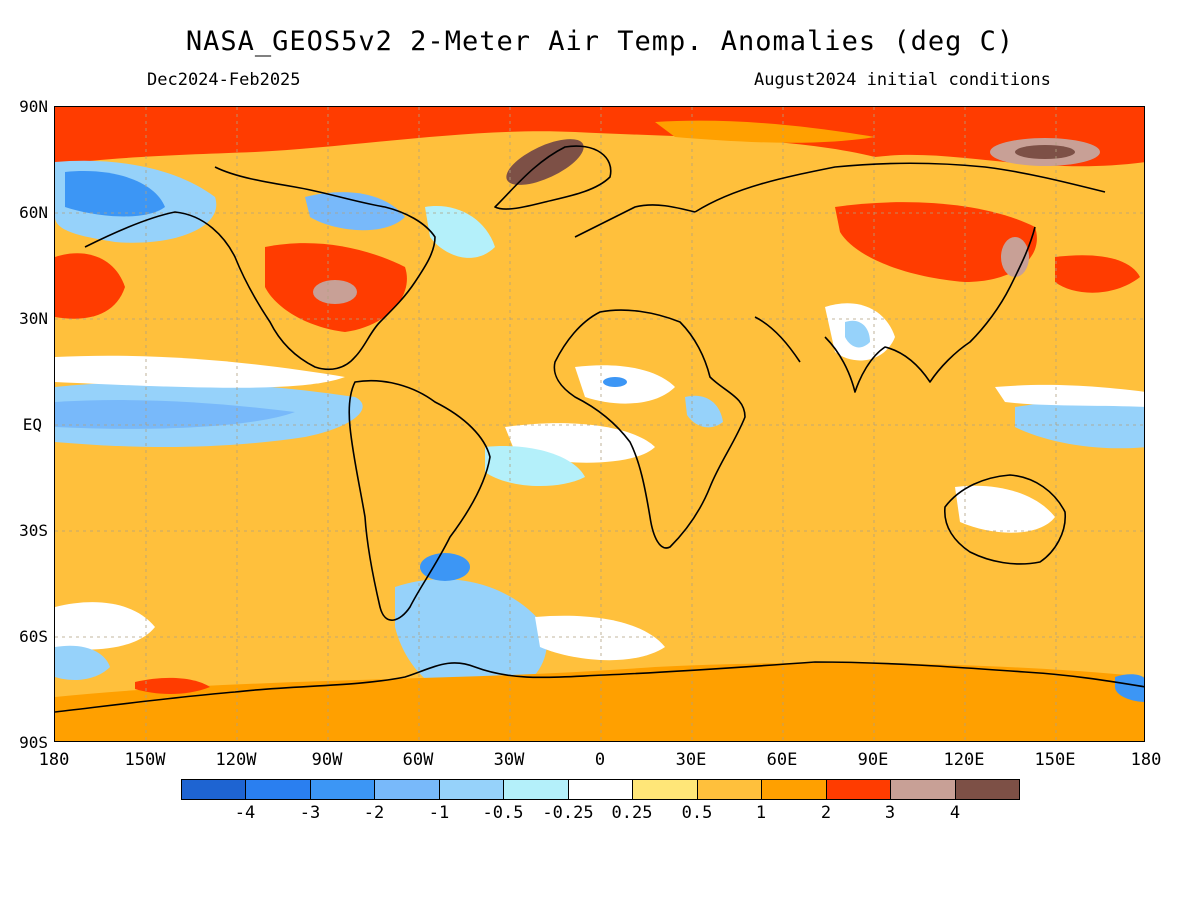 This screenshot has width=1200, height=900. Describe the element at coordinates (765, 131) in the screenshot. I see `arctic-orange-patch` at that location.